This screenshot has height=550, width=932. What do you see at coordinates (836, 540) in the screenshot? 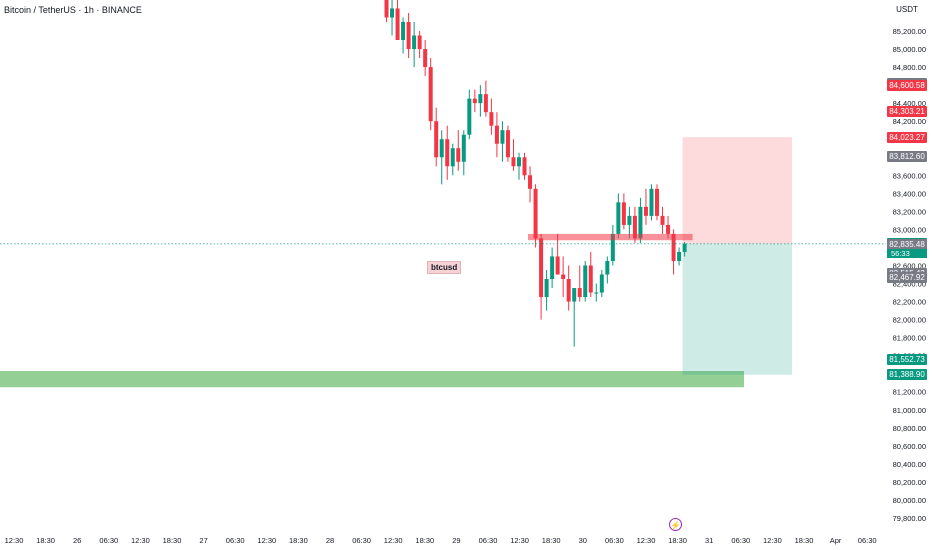
I see `x-tick-label: Apr` at bounding box center [836, 540].